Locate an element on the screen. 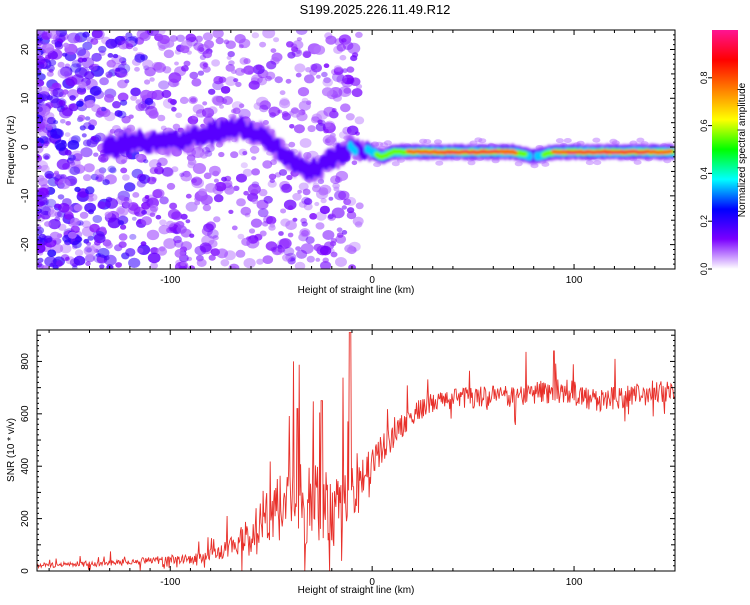  colorbar-tick-label: 0.4 is located at coordinates (704, 173).